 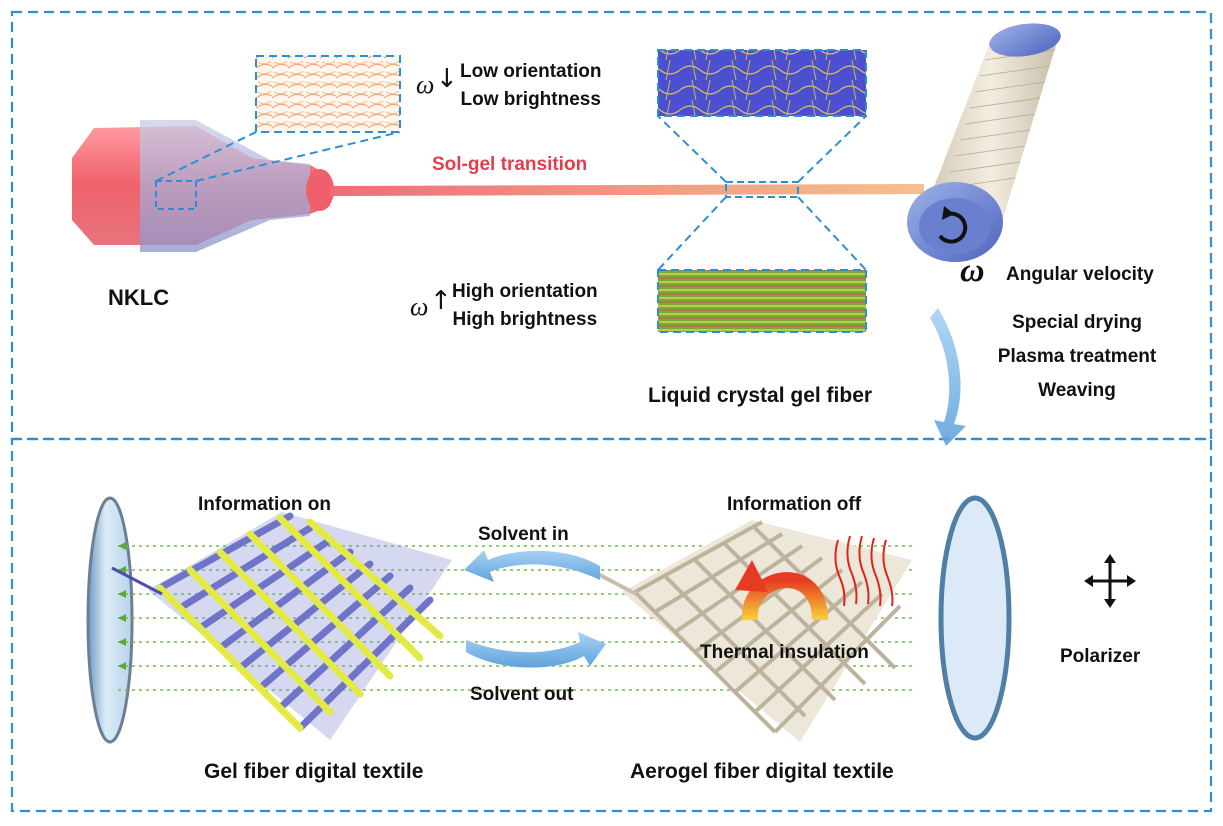 What do you see at coordinates (760, 395) in the screenshot?
I see `fiber-label: Liquid crystal gel fiber` at bounding box center [760, 395].